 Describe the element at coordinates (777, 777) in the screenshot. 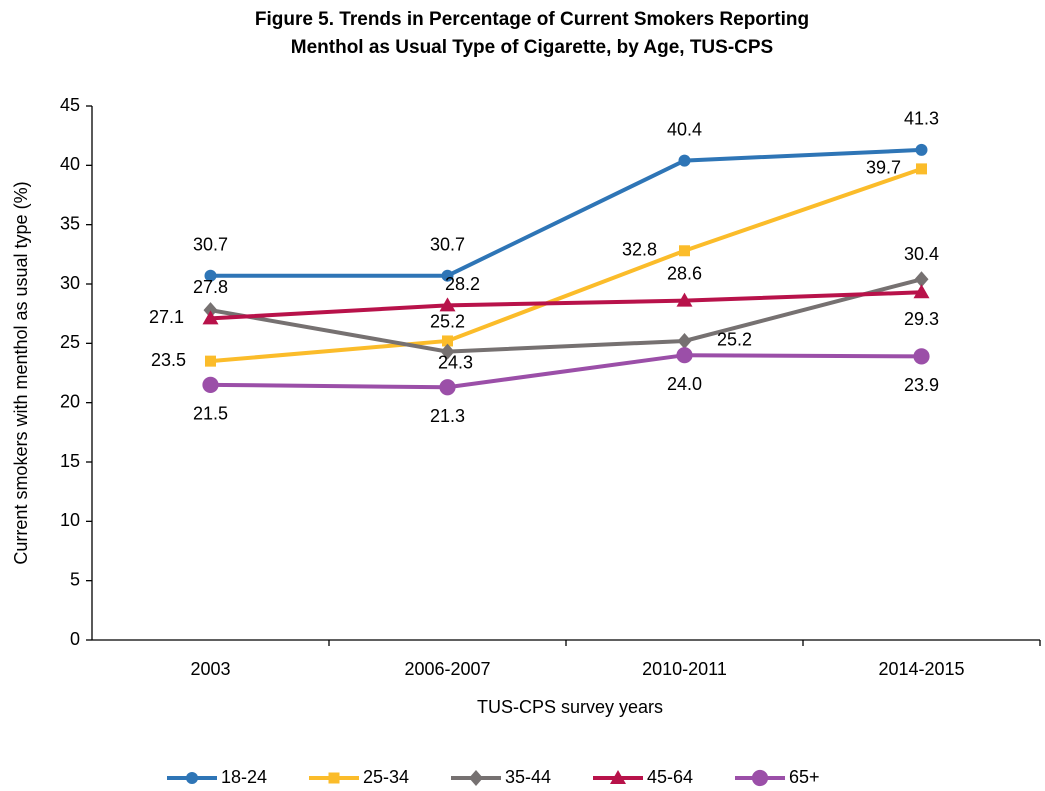

I see `legend-item: 65+` at that location.